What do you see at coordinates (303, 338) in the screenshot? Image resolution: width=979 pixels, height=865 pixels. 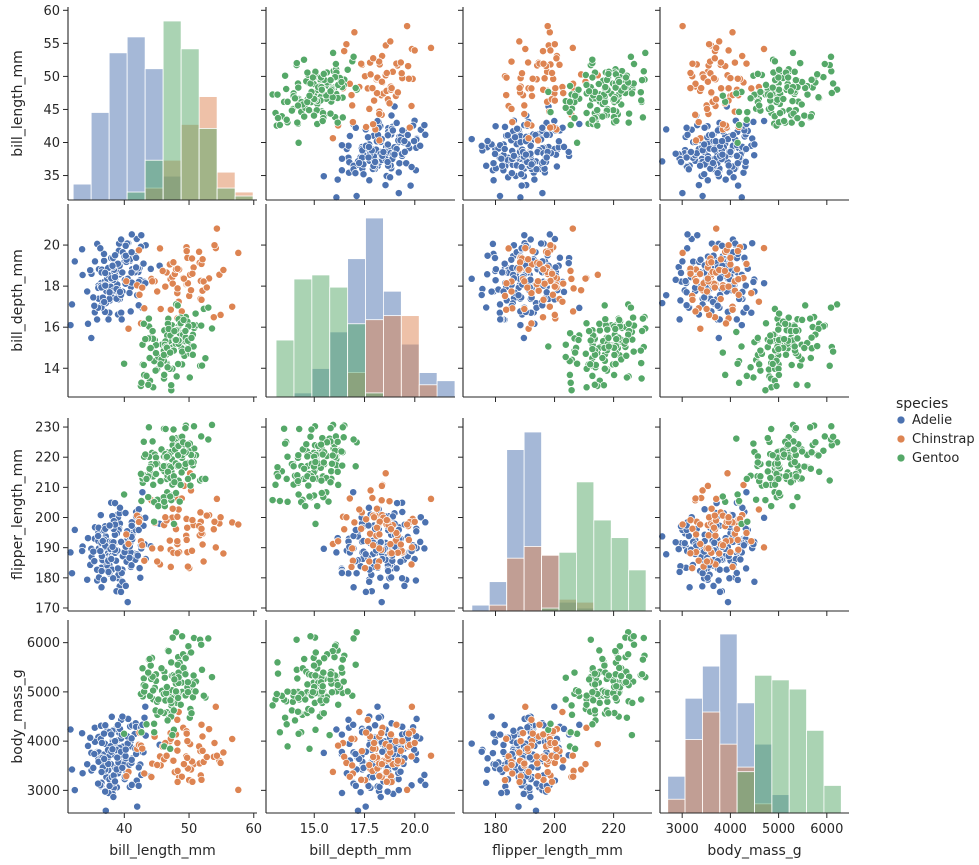 I see `hist-bar-gentoo` at bounding box center [303, 338].